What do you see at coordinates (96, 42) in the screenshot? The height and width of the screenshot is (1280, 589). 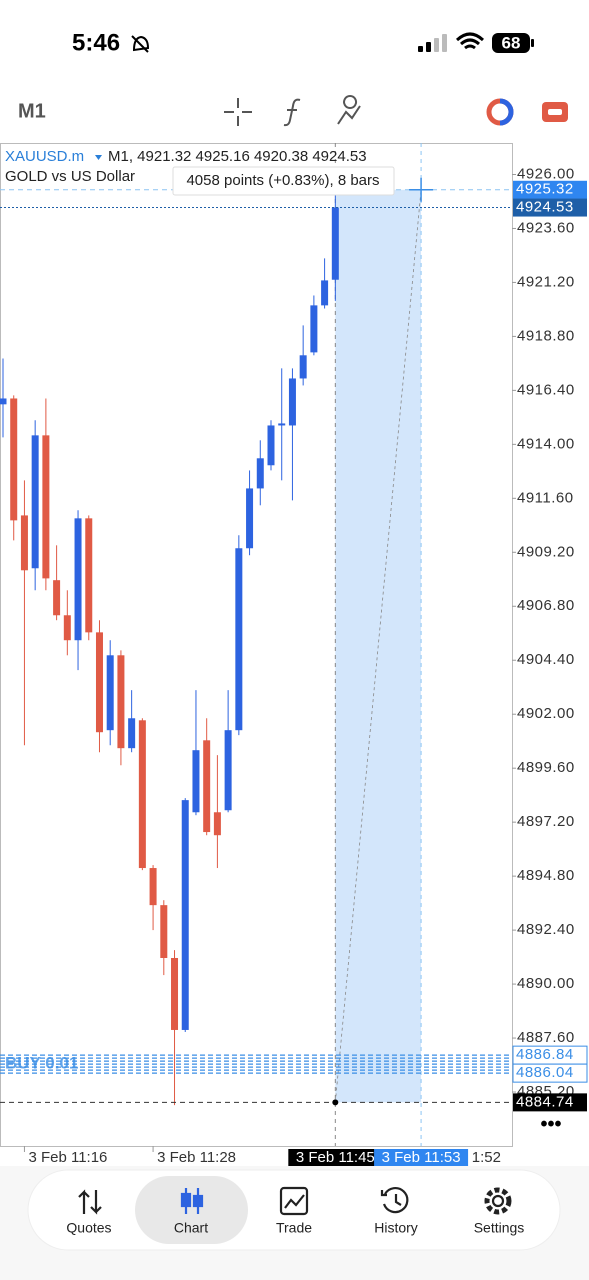 I see `clock: 5:46` at bounding box center [96, 42].